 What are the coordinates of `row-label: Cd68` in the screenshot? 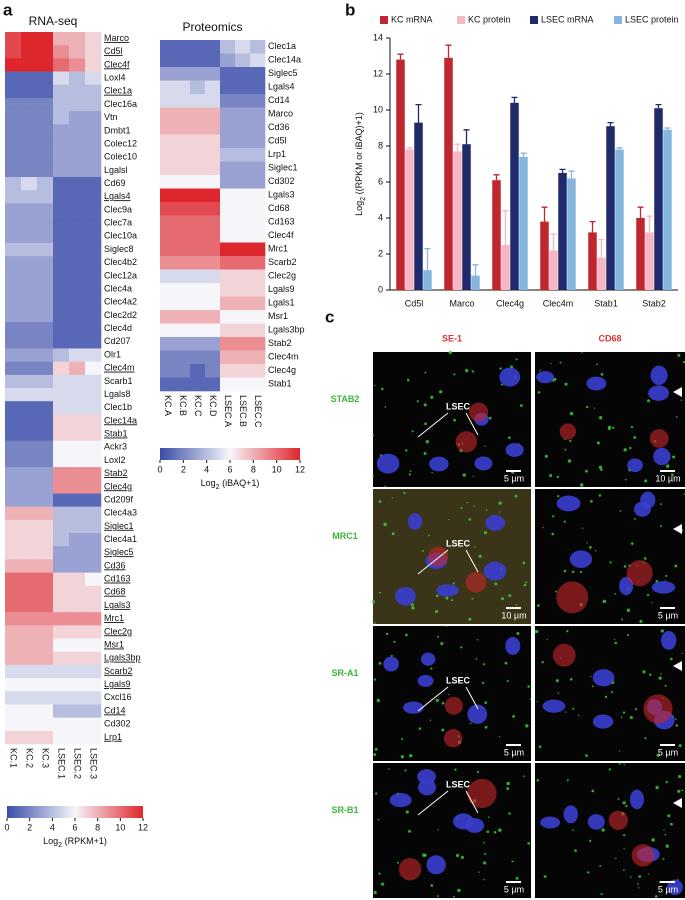 It's located at (279, 208).